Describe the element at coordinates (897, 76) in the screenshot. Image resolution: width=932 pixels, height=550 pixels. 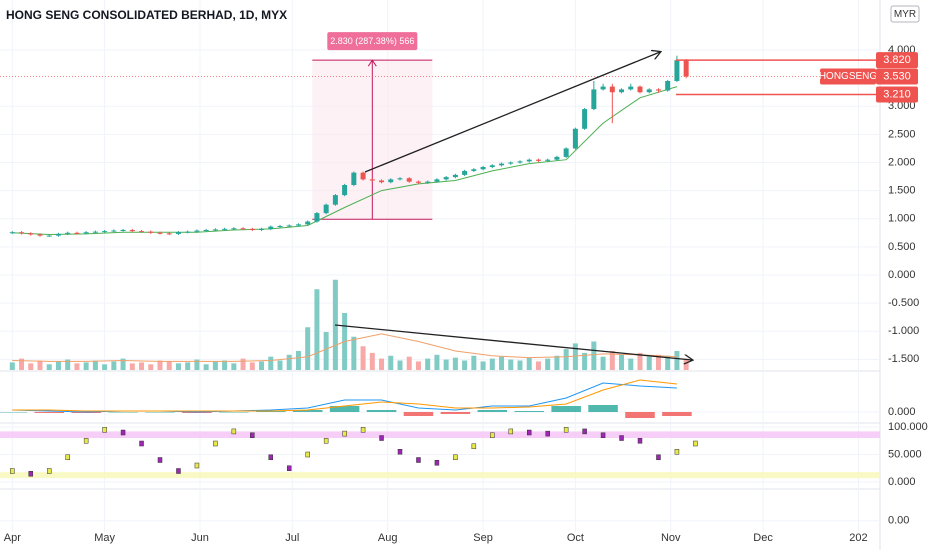
I see `last-label: 3.530` at that location.